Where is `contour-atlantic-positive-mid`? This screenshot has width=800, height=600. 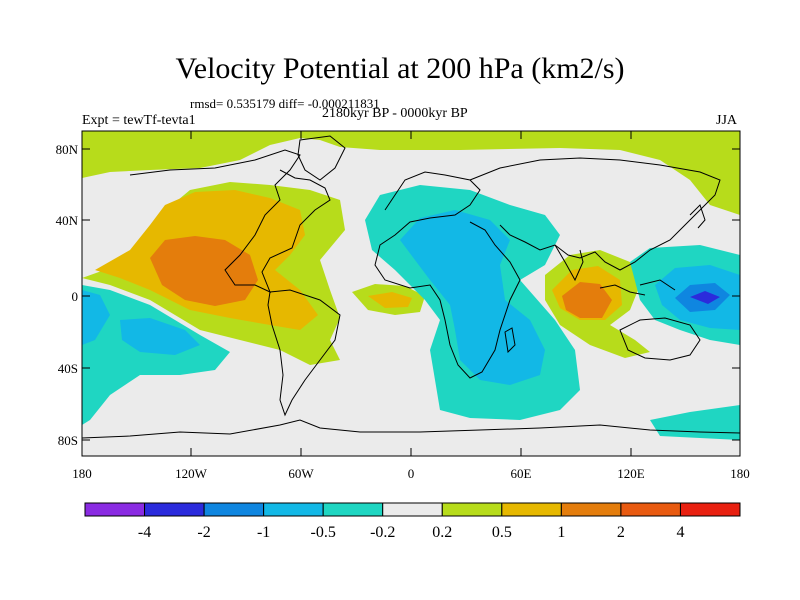
contour-atlantic-positive-mid is located at coordinates (390, 300).